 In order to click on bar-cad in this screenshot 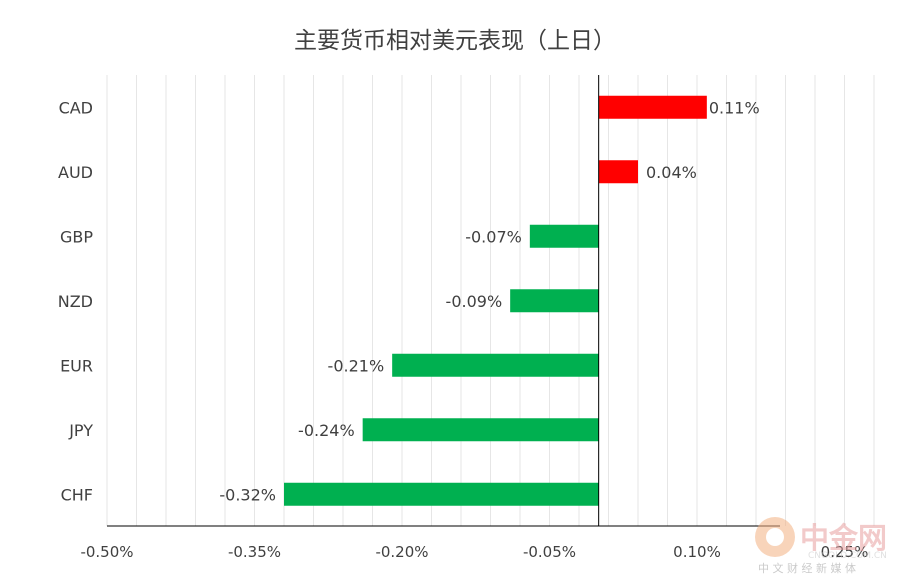, I will do `click(652, 107)`.